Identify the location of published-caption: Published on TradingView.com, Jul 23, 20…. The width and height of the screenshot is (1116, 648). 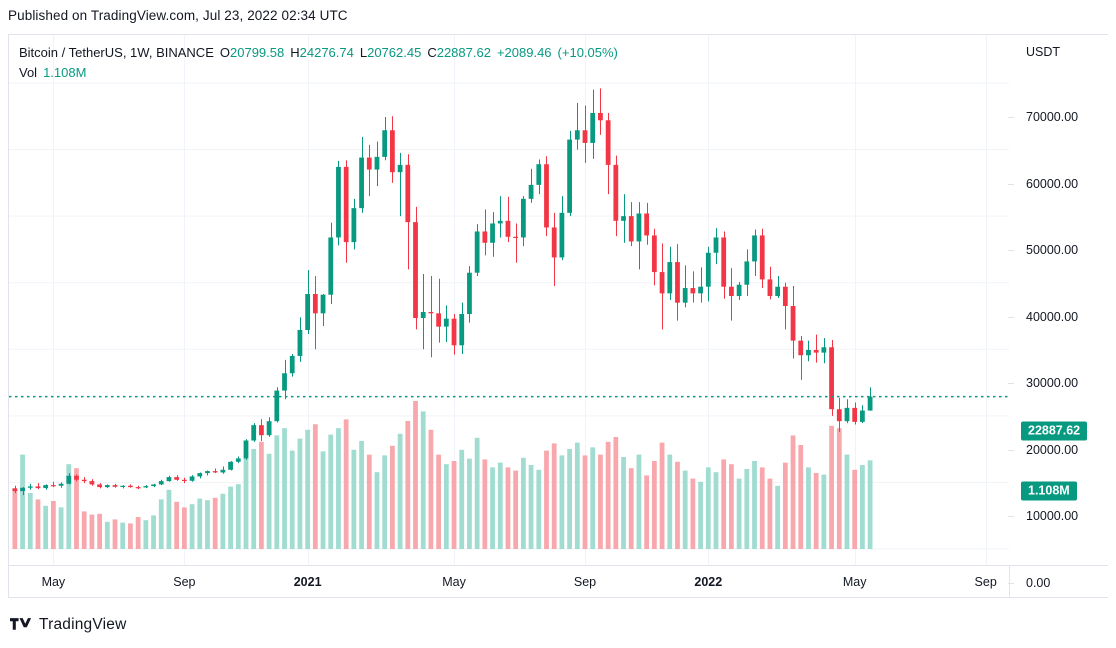
(178, 15).